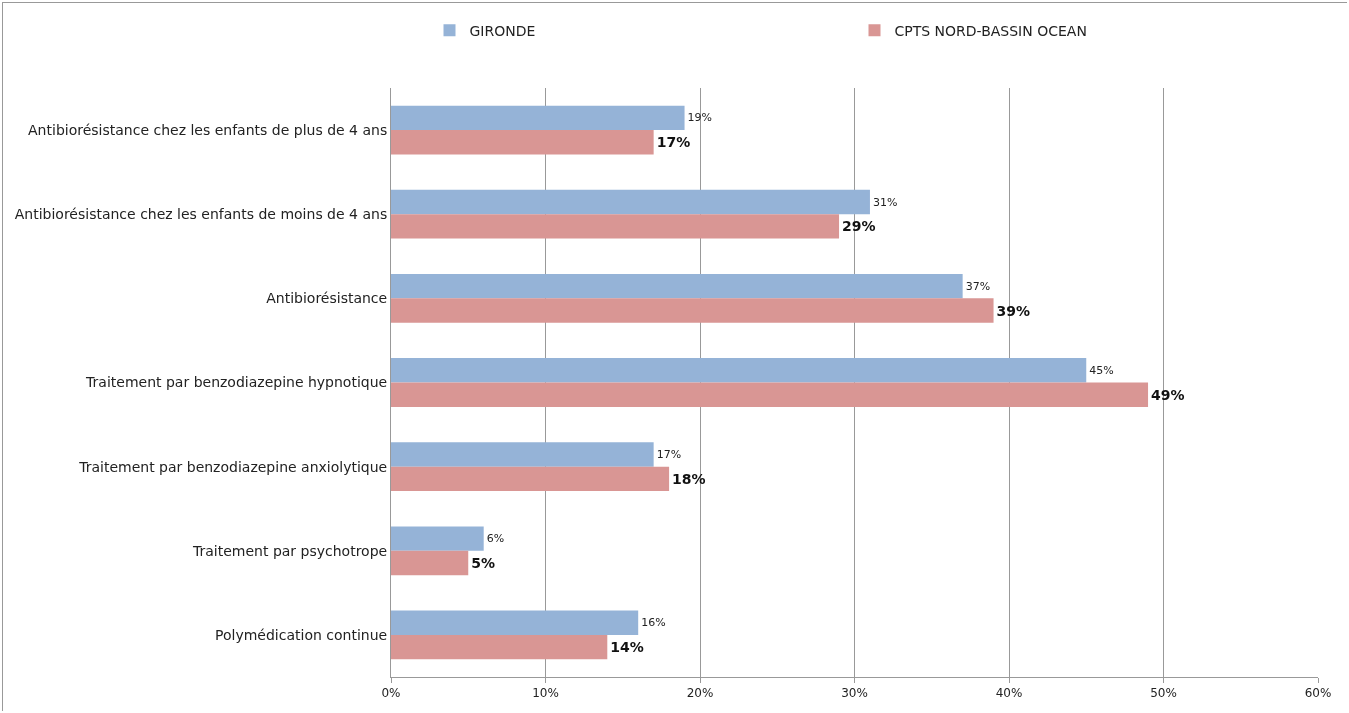 The image size is (1349, 713). I want to click on data-label: 45%, so click(1101, 370).